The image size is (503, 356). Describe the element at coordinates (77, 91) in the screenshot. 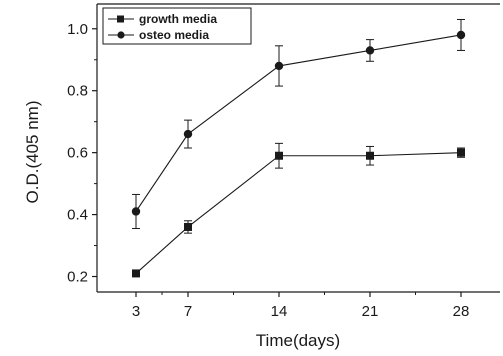

I see `y-tick-label: 0.8` at that location.